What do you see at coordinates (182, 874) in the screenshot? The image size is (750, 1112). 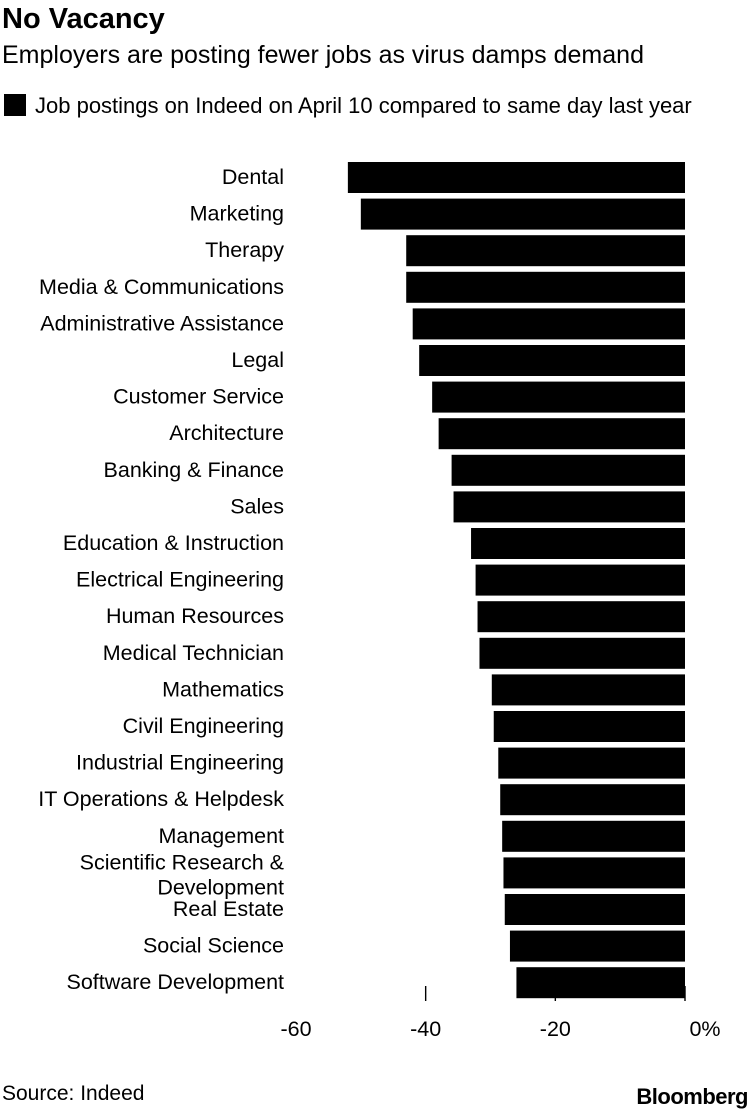 I see `category-label: Scientific Research & Development` at bounding box center [182, 874].